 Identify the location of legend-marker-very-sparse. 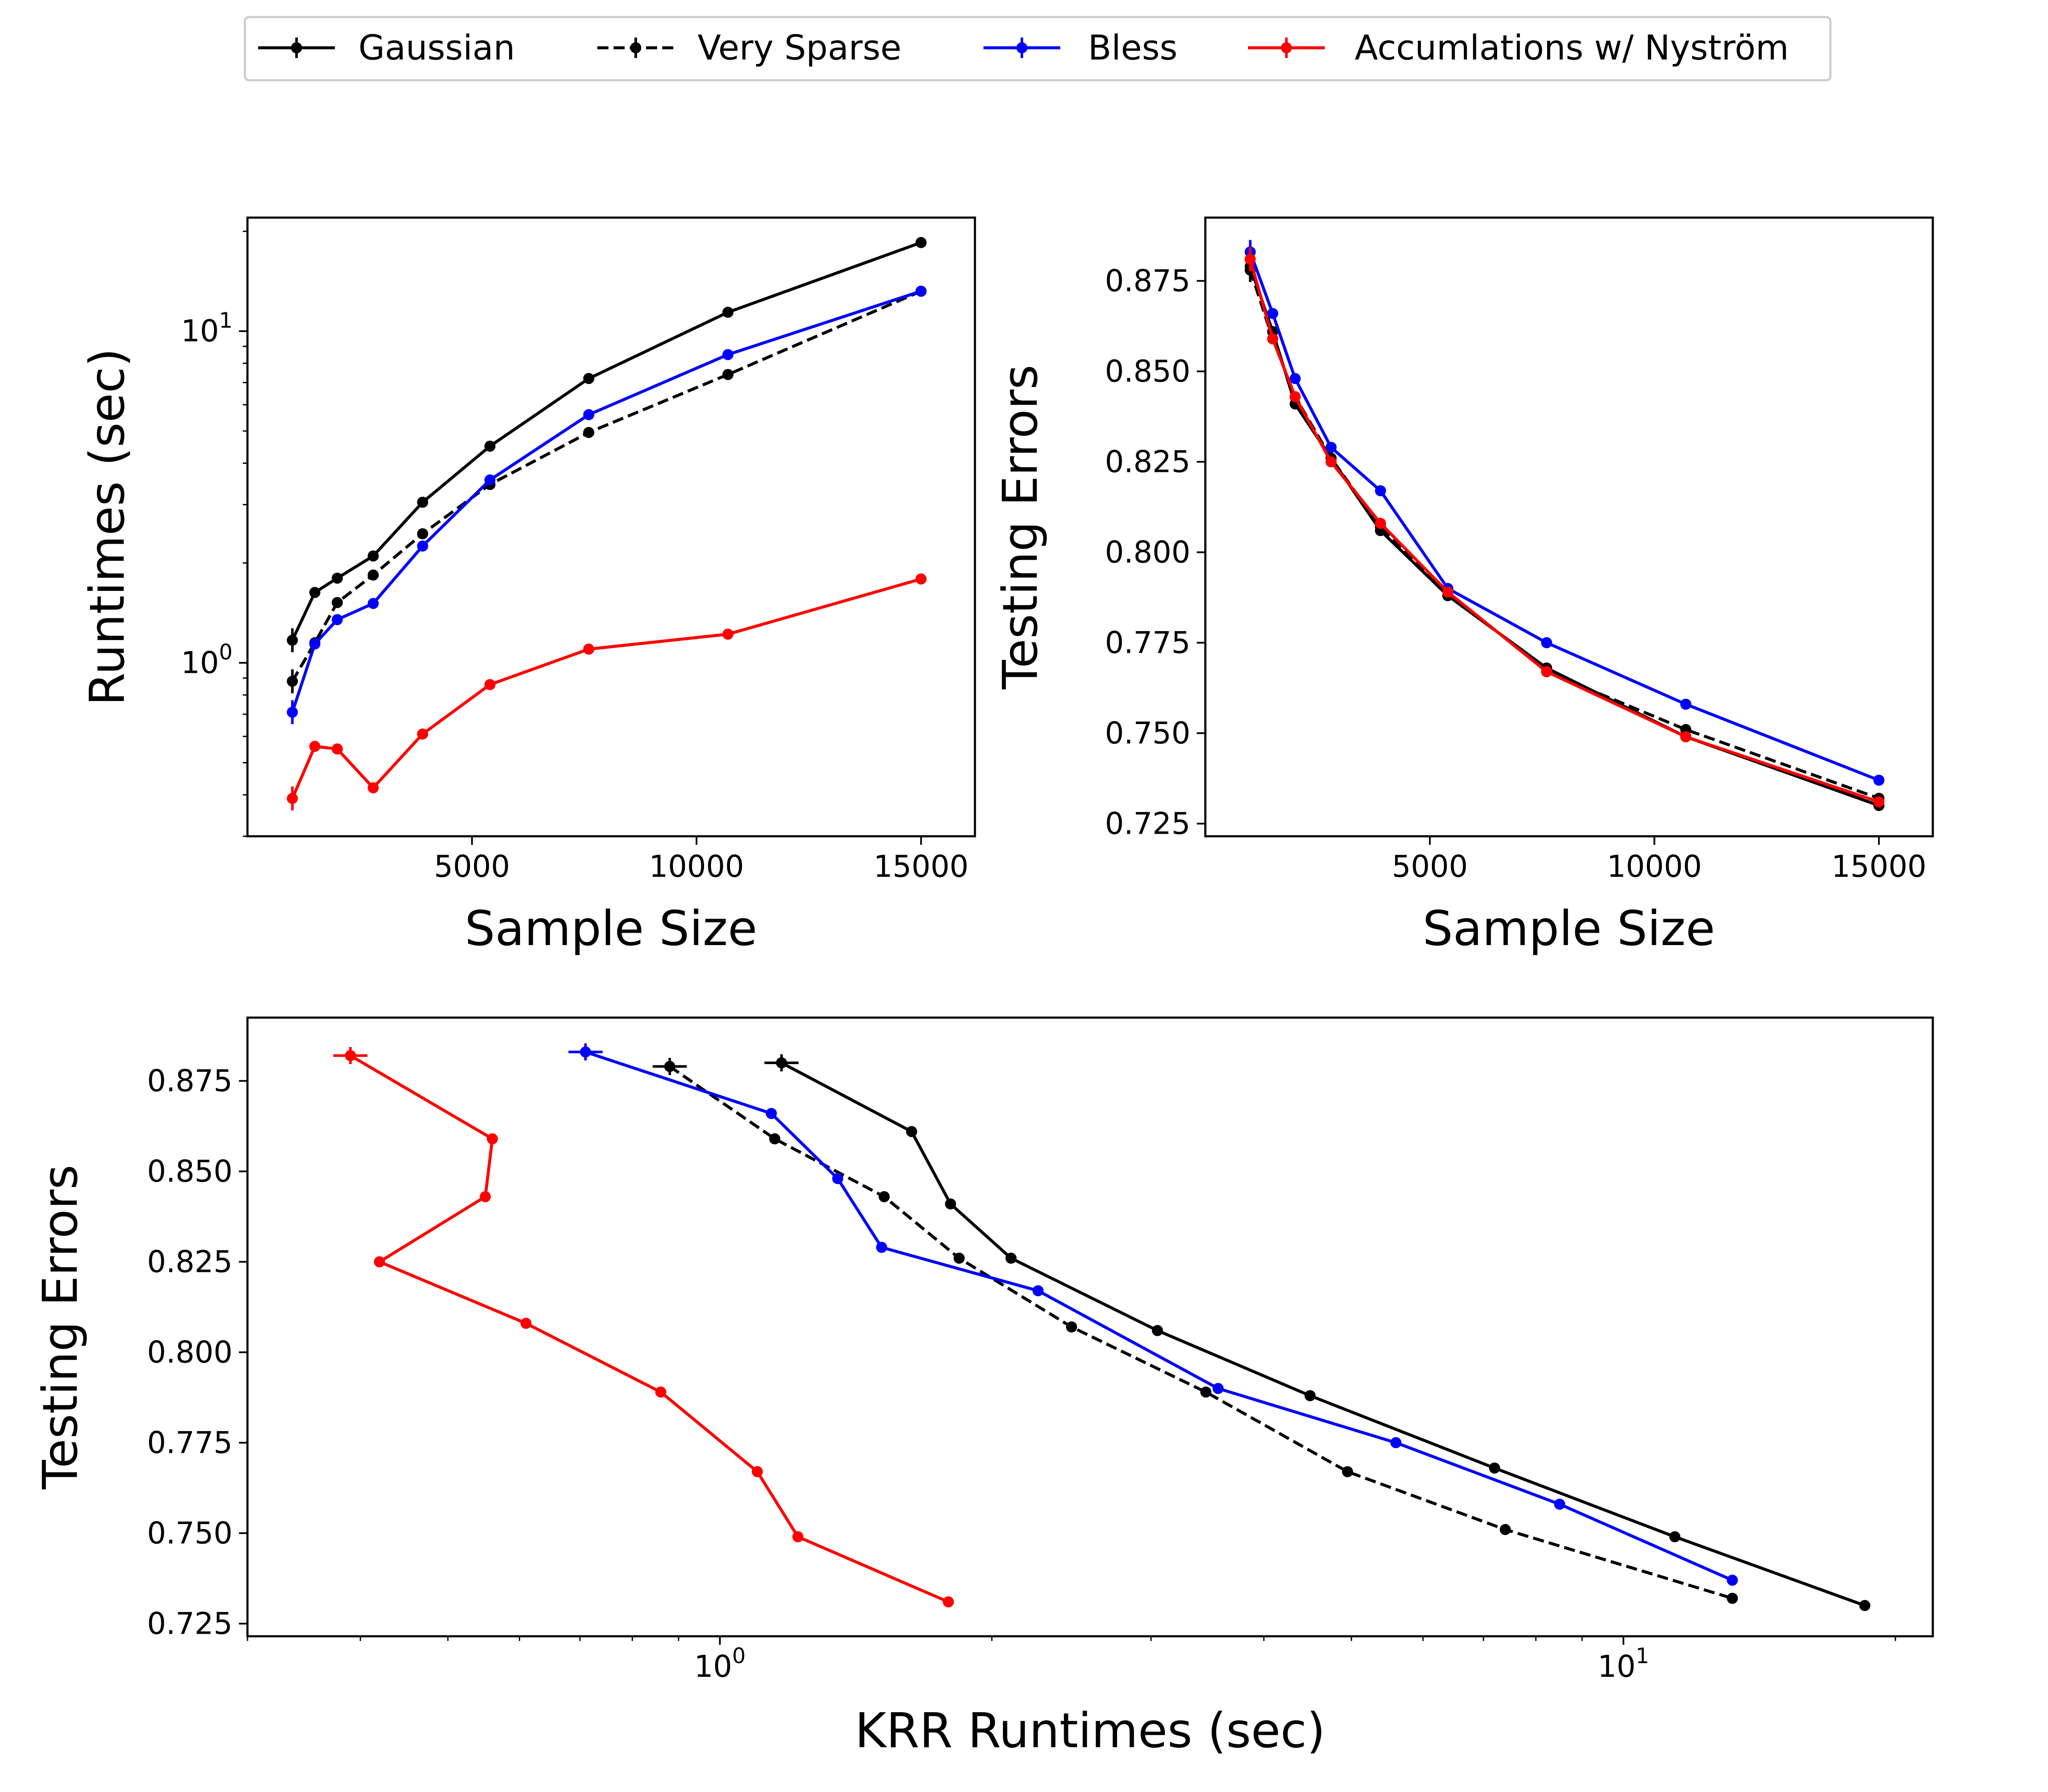
(635, 47).